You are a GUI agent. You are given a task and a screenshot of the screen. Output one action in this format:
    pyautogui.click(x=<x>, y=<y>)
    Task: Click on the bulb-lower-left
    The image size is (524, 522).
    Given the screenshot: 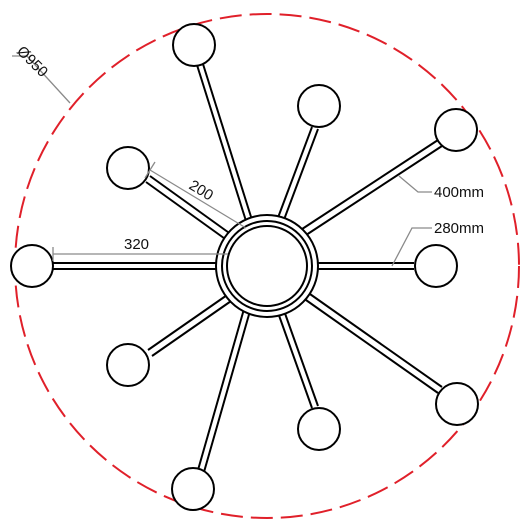 What is the action you would take?
    pyautogui.click(x=128, y=365)
    